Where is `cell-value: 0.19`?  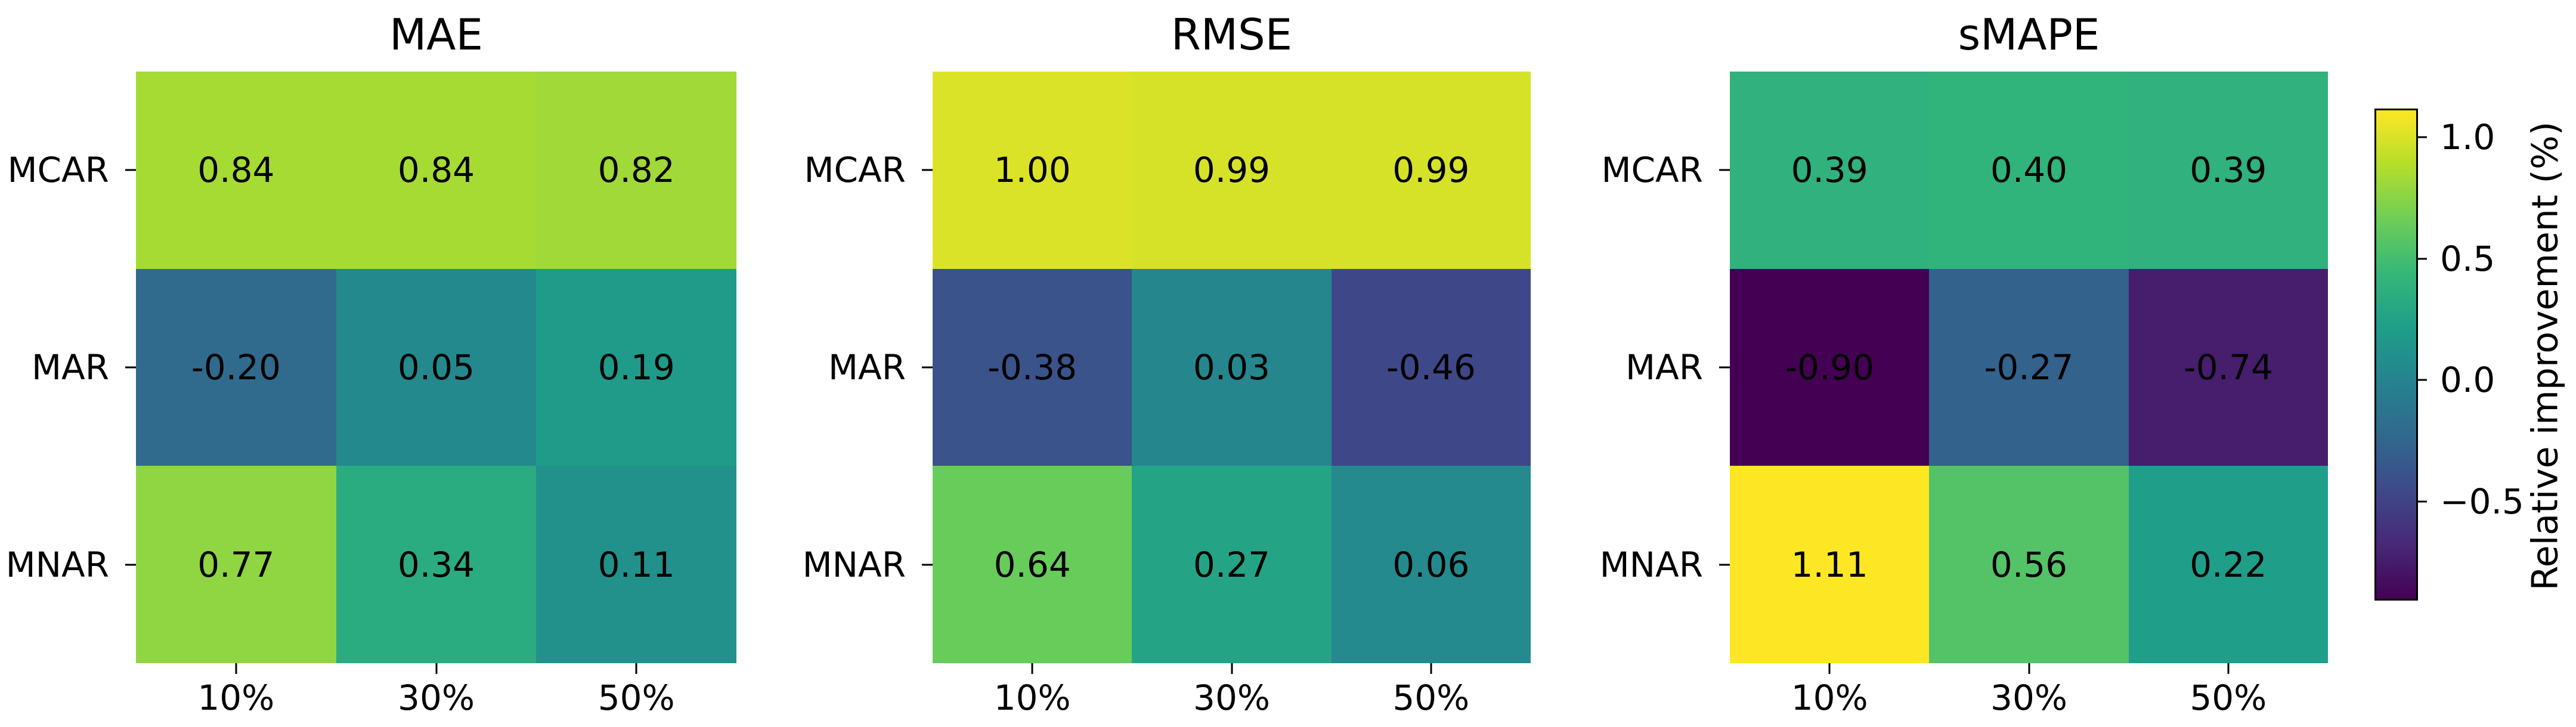
cell-value: 0.19 is located at coordinates (636, 367).